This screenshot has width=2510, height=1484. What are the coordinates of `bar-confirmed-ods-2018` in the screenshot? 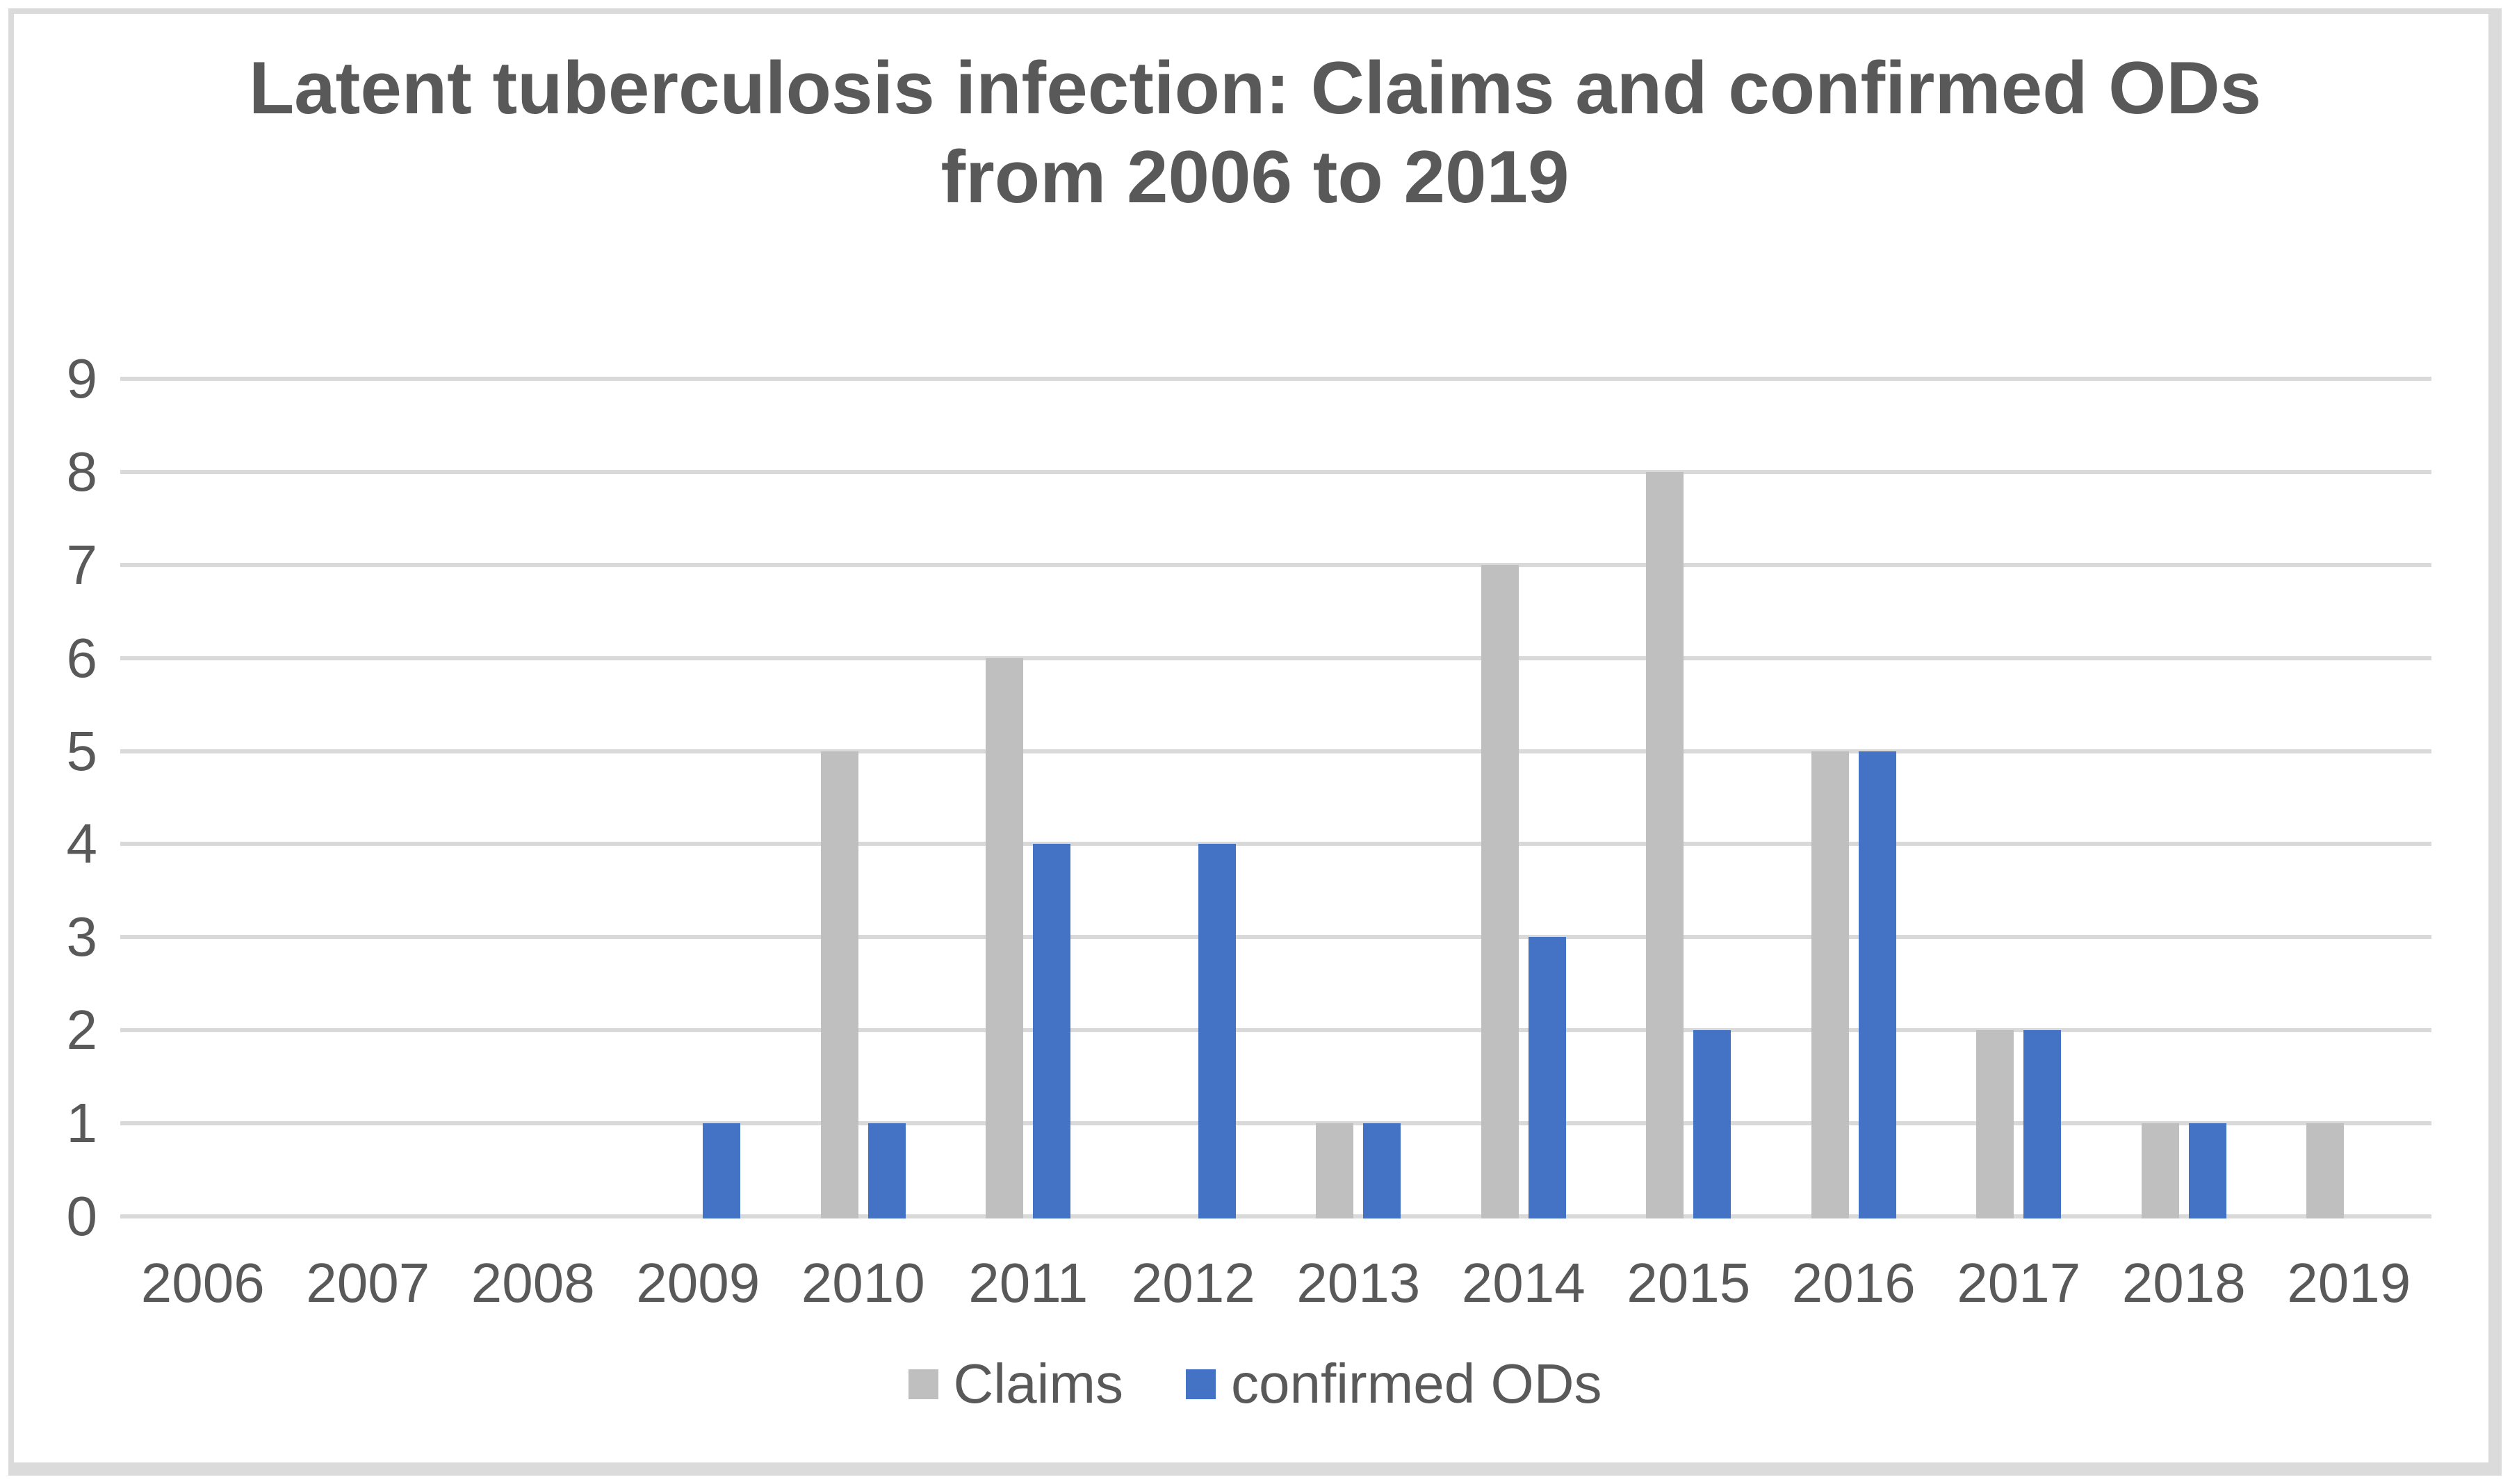 It's located at (2207, 1170).